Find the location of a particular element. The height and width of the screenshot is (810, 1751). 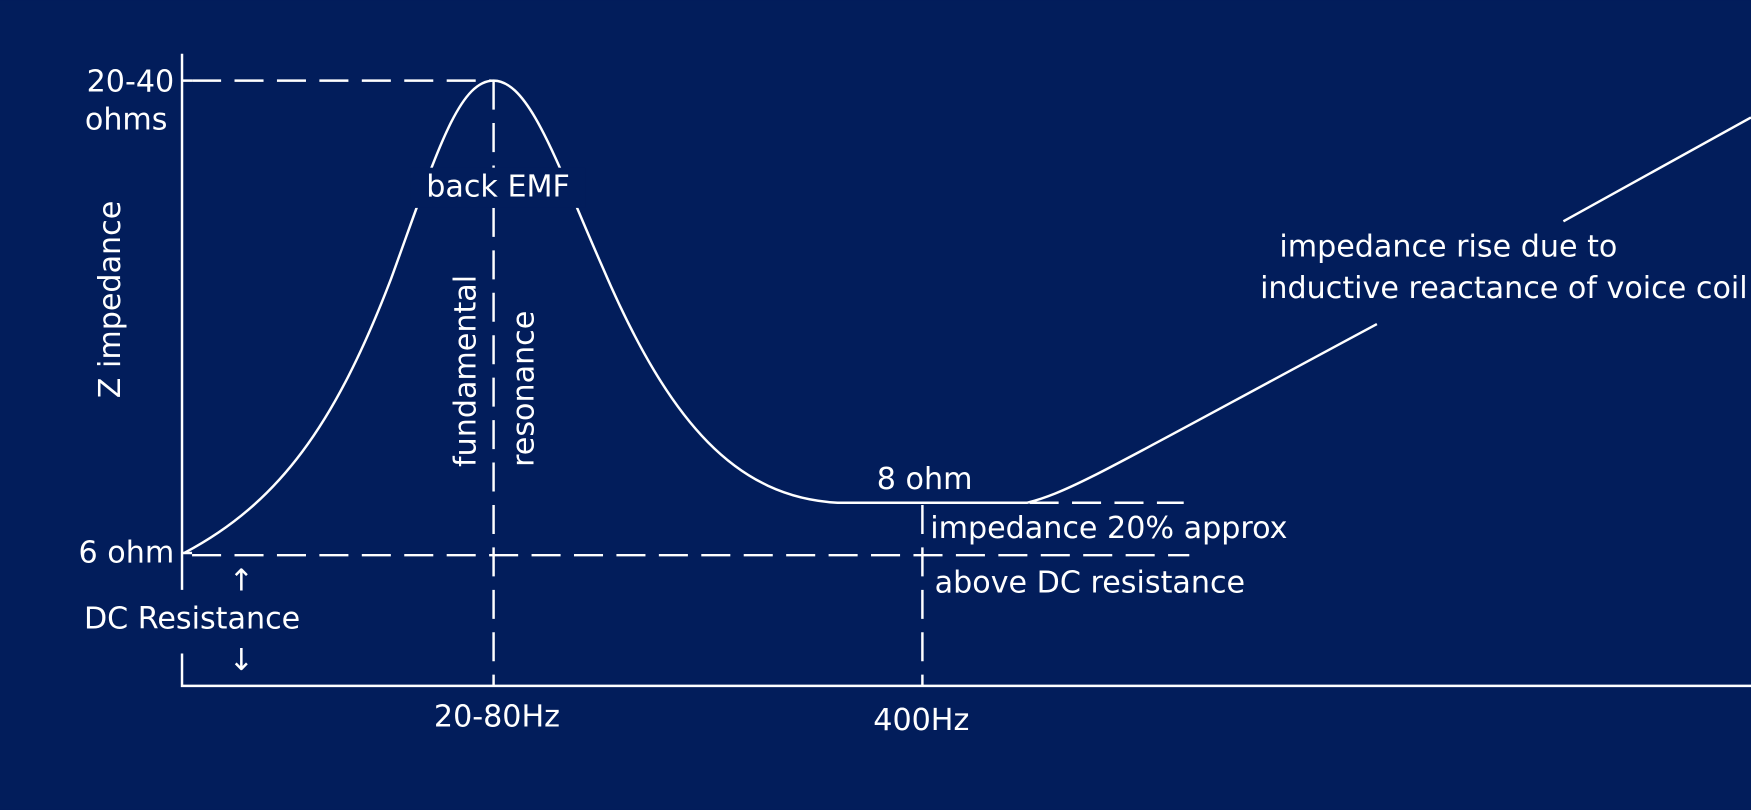

down-arrow: ↓ is located at coordinates (241, 660).